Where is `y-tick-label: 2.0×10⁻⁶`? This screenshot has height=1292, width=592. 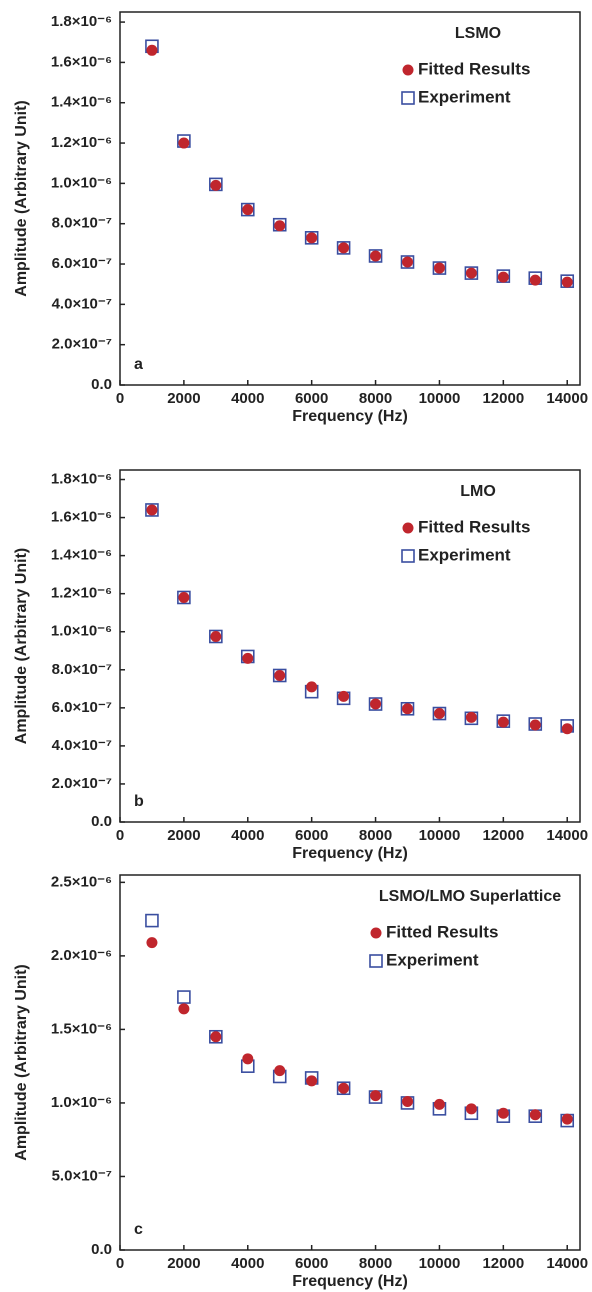
y-tick-label: 2.0×10⁻⁶ is located at coordinates (81, 955).